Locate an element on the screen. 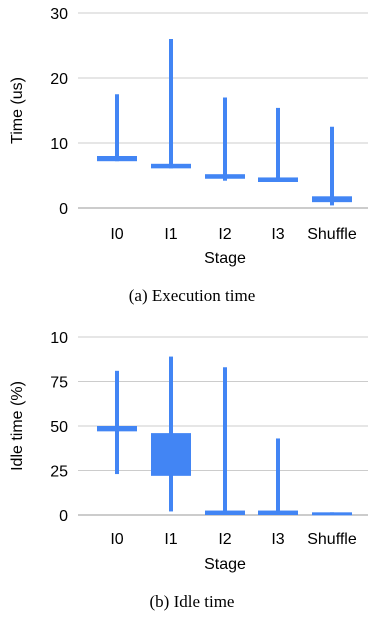  y-axis-title: Time (us) is located at coordinates (17, 110).